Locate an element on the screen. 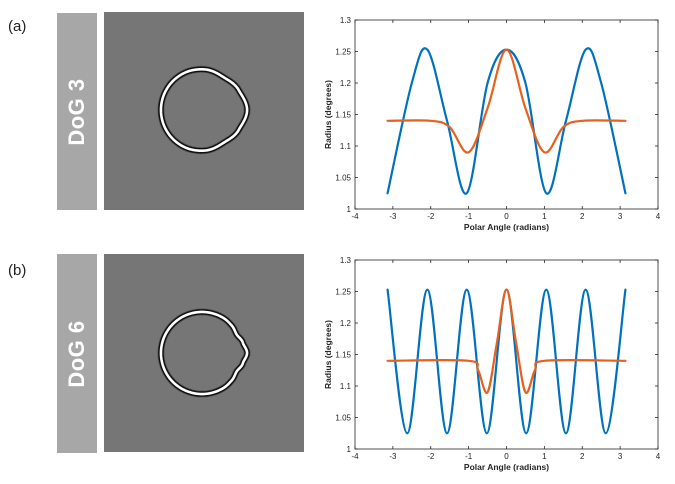  dog3-stimulus-image is located at coordinates (204, 111).